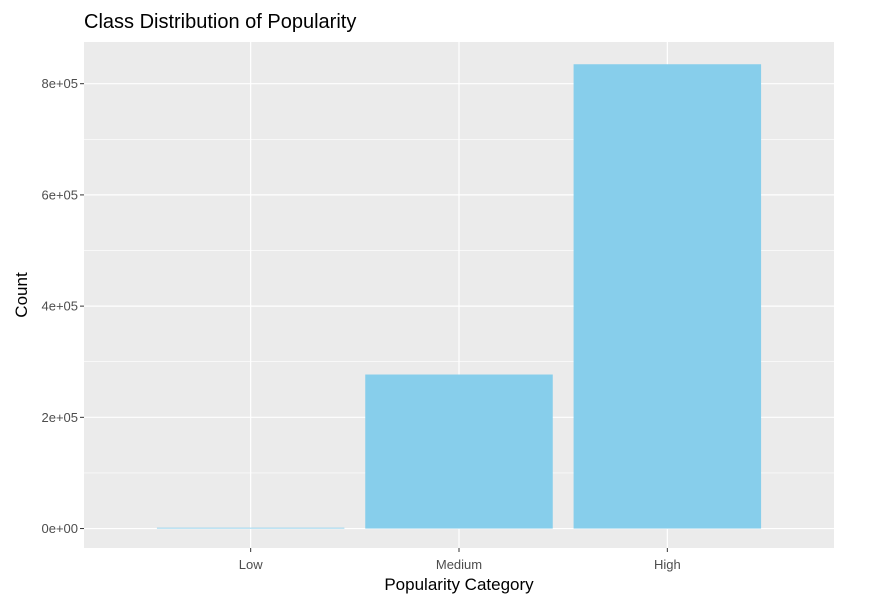  Describe the element at coordinates (251, 564) in the screenshot. I see `x-tick-label: Low` at that location.